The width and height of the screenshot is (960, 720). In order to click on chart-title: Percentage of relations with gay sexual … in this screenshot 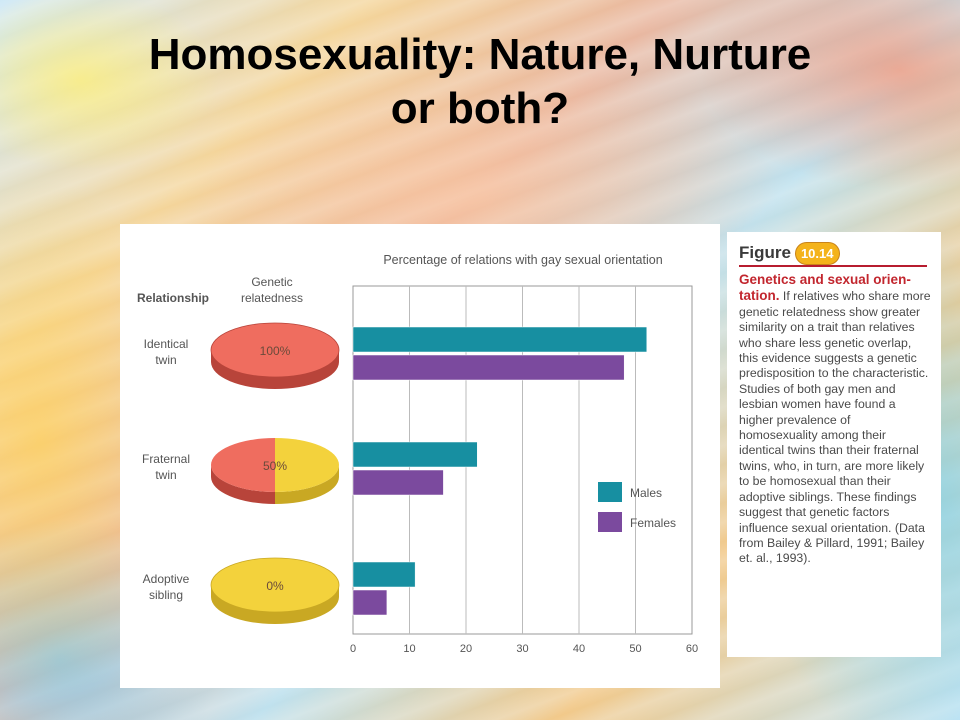, I will do `click(522, 260)`.